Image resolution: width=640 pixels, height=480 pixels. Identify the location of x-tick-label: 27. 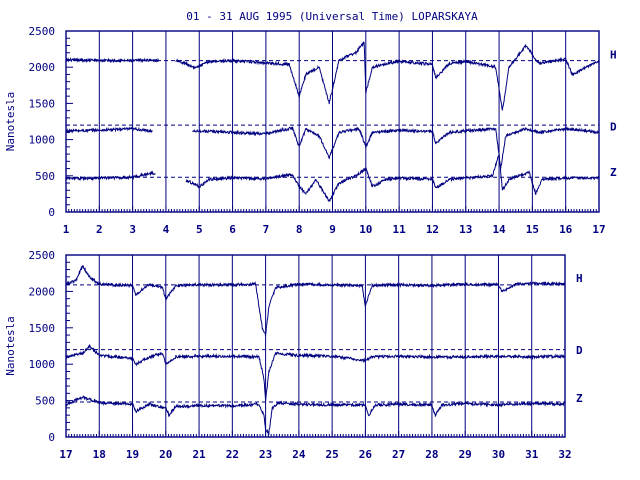
(398, 454).